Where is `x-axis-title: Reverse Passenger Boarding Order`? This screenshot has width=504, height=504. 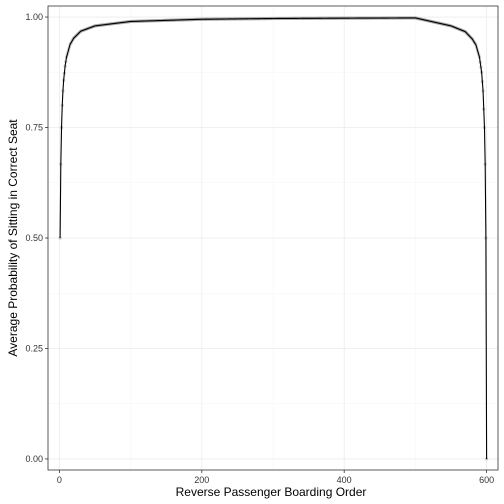 x-axis-title: Reverse Passenger Boarding Order is located at coordinates (271, 492).